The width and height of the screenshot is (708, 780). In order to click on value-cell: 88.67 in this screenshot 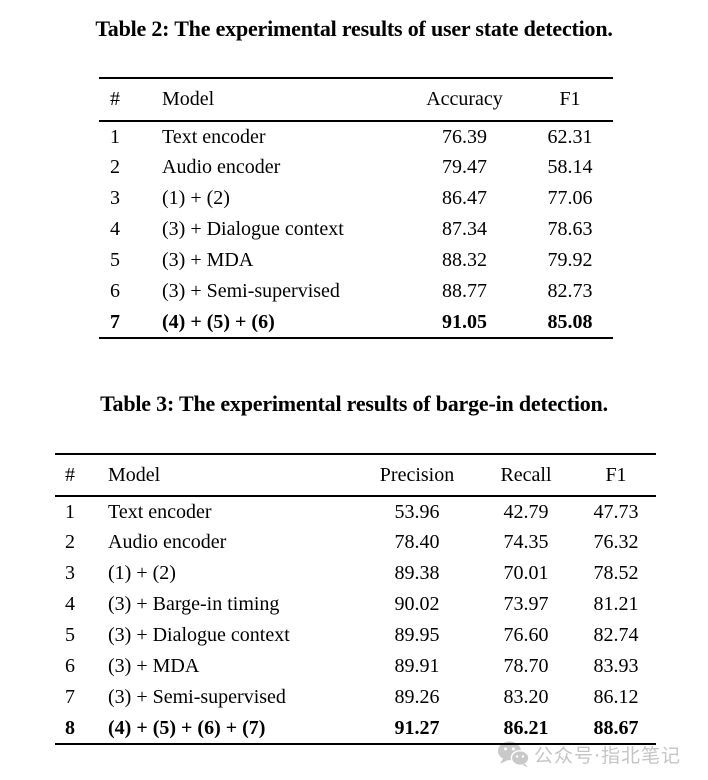, I will do `click(616, 727)`.